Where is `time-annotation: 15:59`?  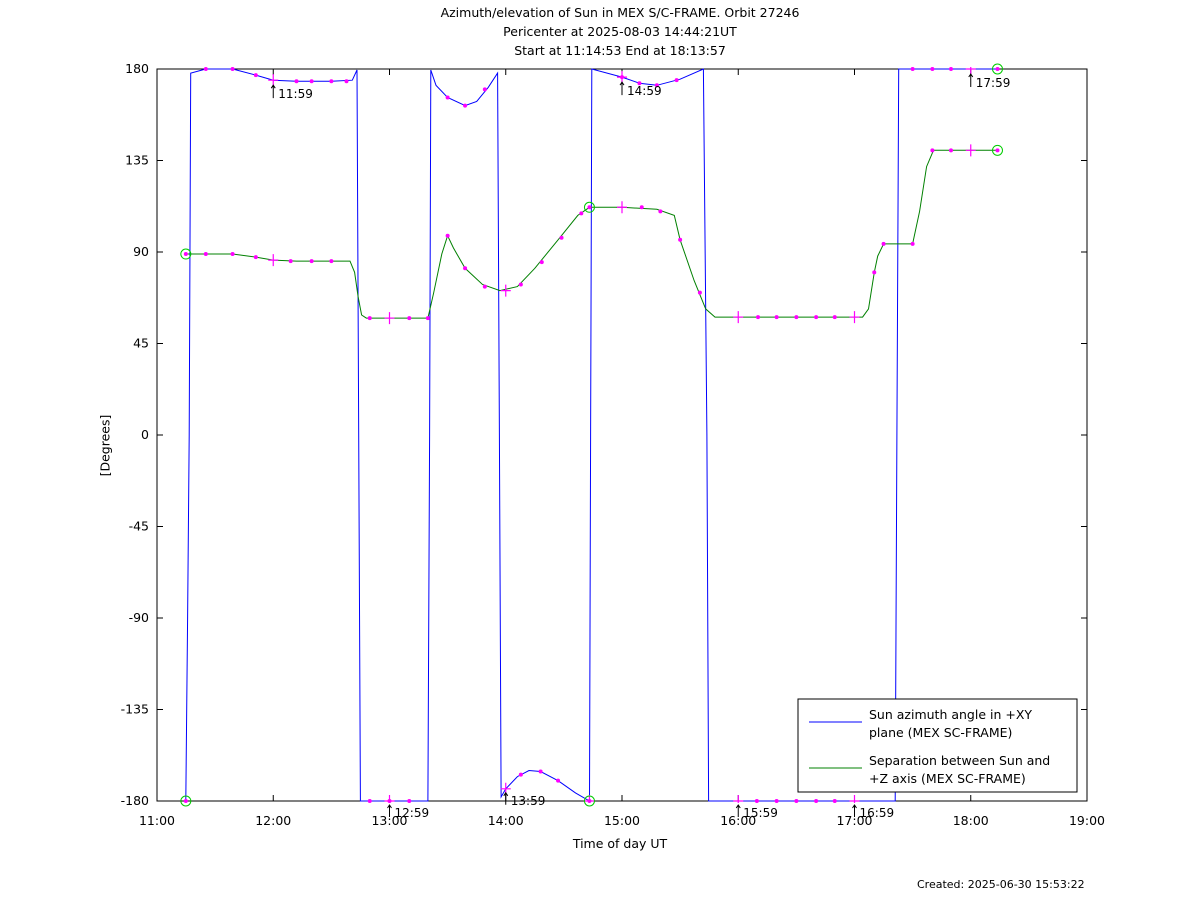
time-annotation: 15:59 is located at coordinates (756, 812).